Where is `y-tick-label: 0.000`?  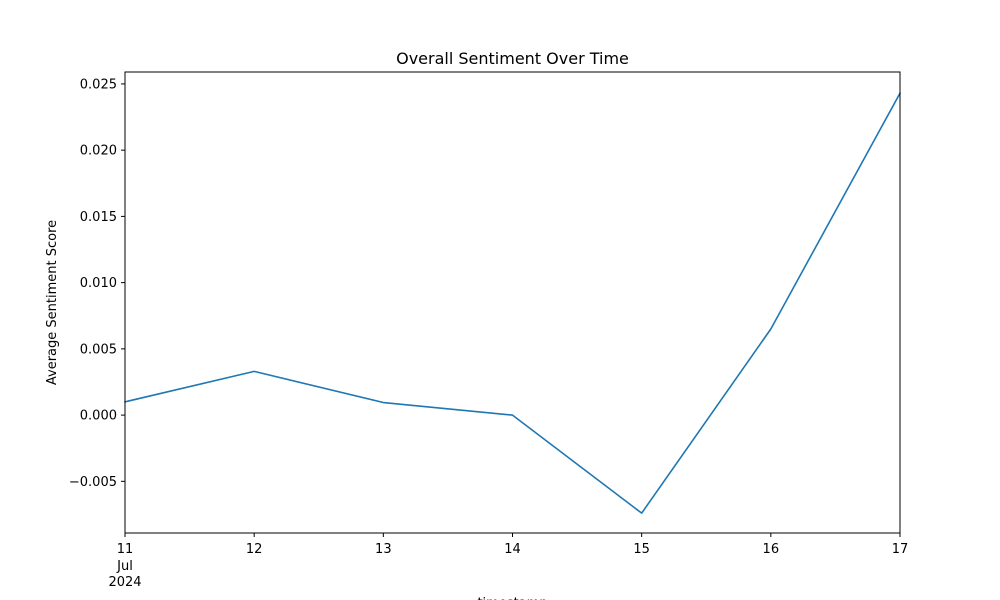 y-tick-label: 0.000 is located at coordinates (98, 416).